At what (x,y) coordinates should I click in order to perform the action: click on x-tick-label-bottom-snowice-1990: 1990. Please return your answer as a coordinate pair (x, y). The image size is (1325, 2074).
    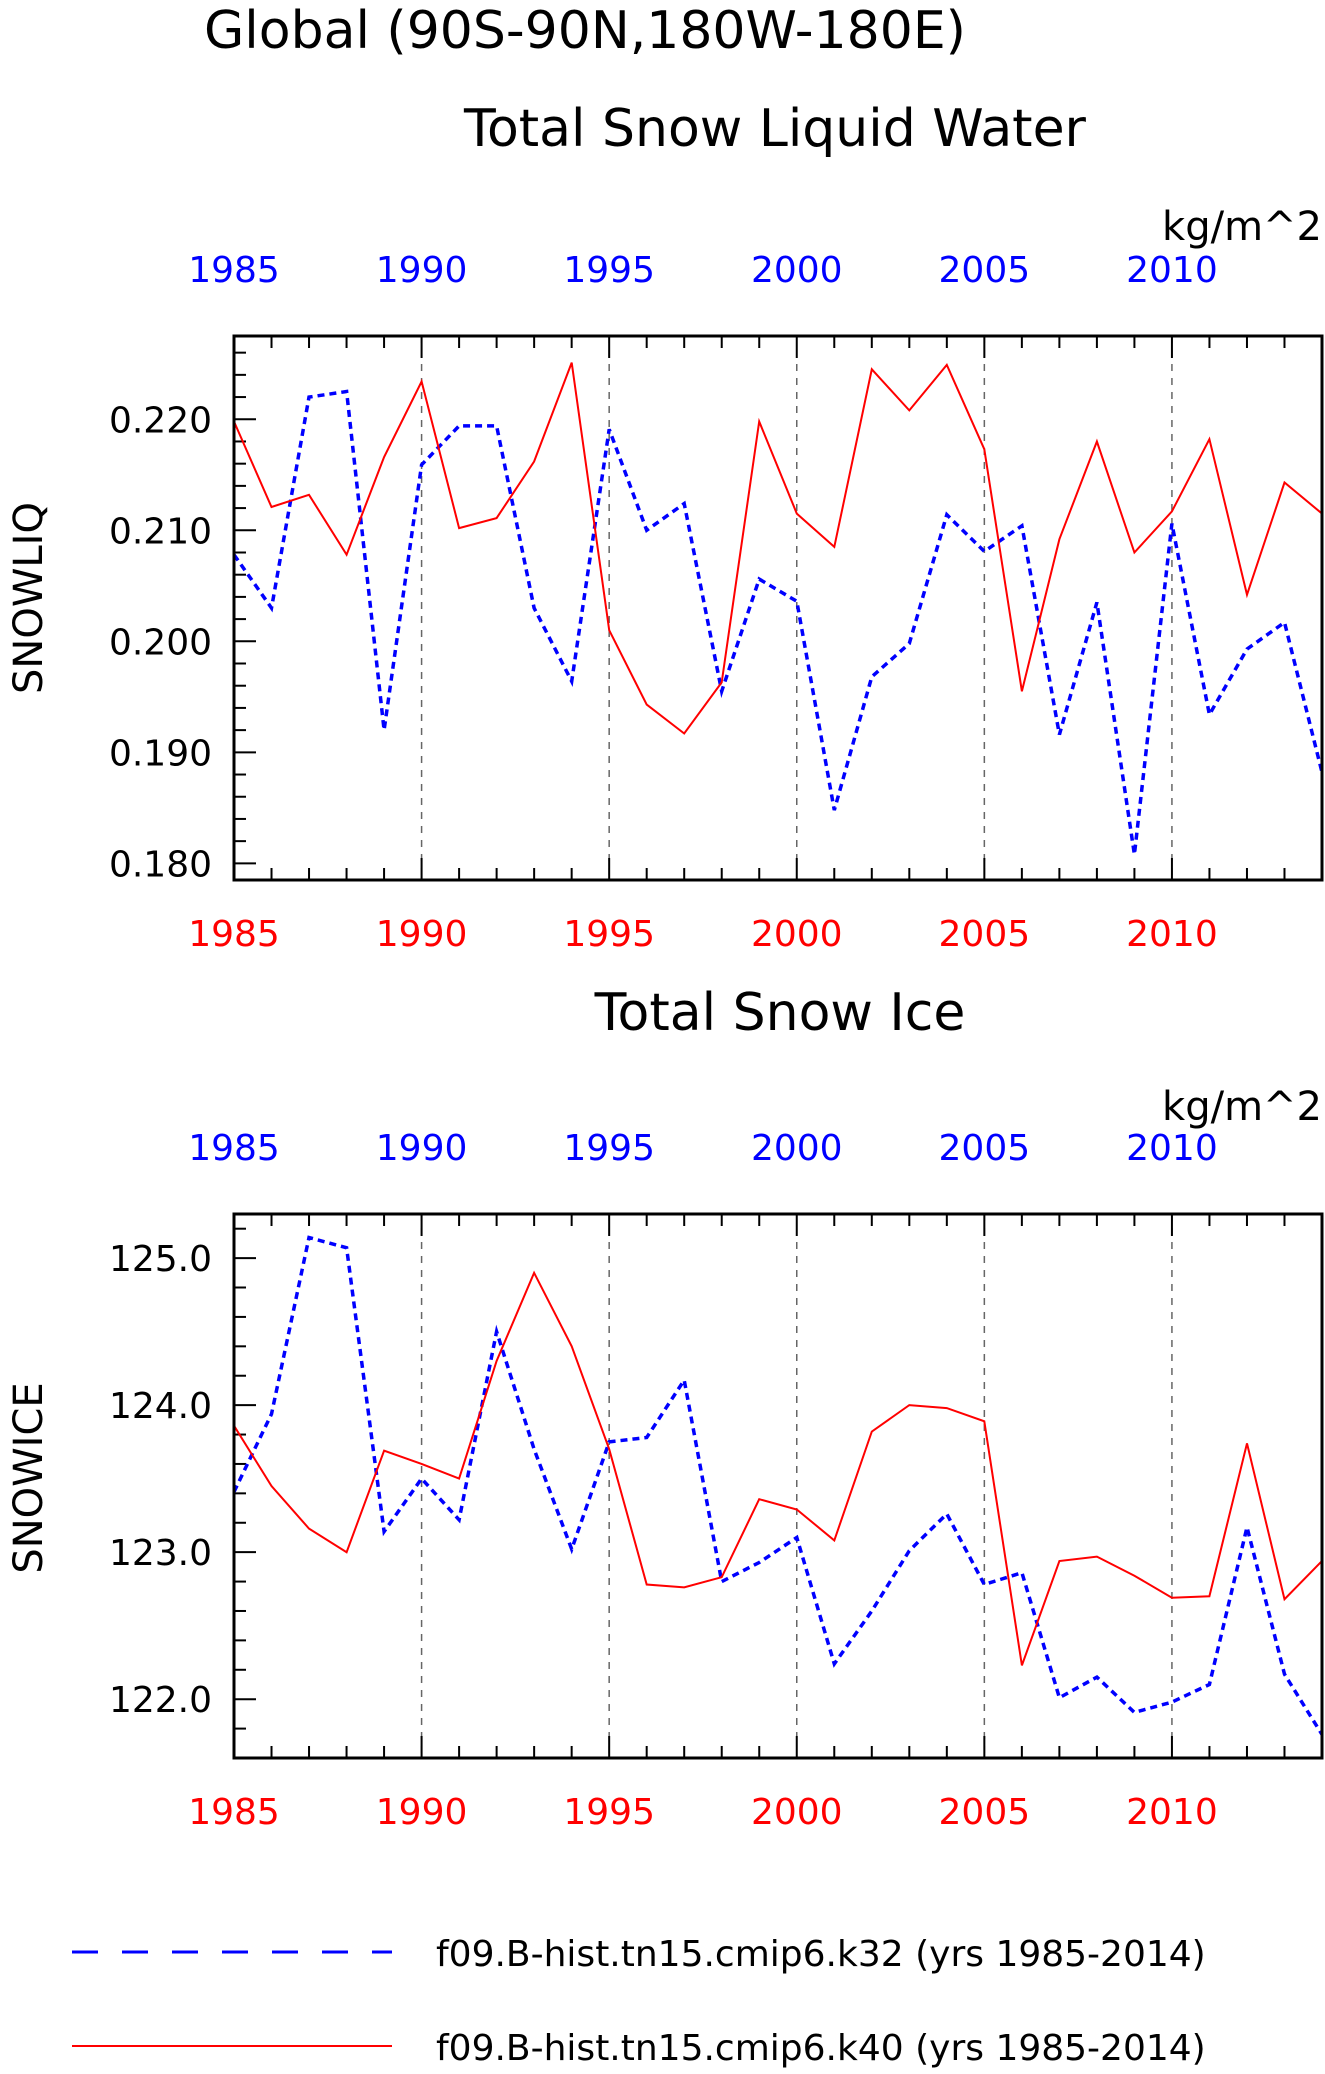
    Looking at the image, I should click on (422, 1812).